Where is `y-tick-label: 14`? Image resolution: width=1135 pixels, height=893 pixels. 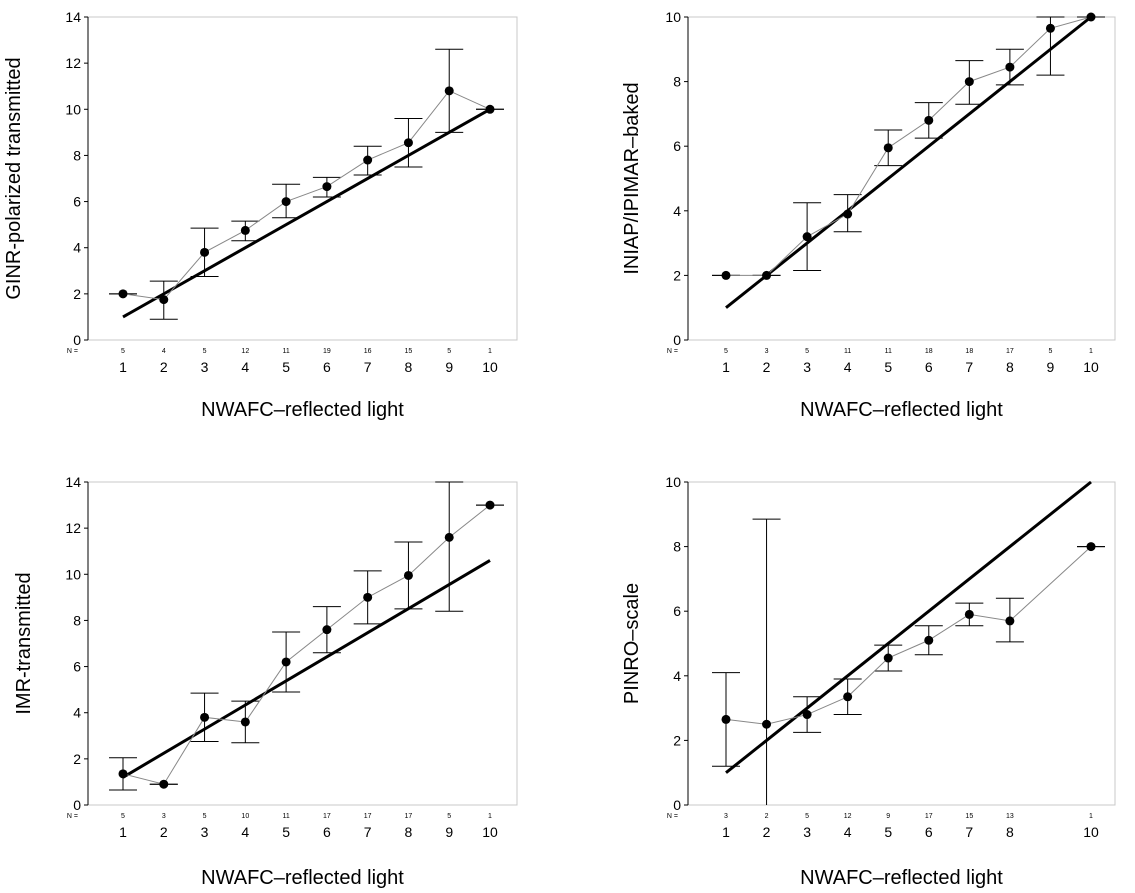
y-tick-label: 14 is located at coordinates (73, 17).